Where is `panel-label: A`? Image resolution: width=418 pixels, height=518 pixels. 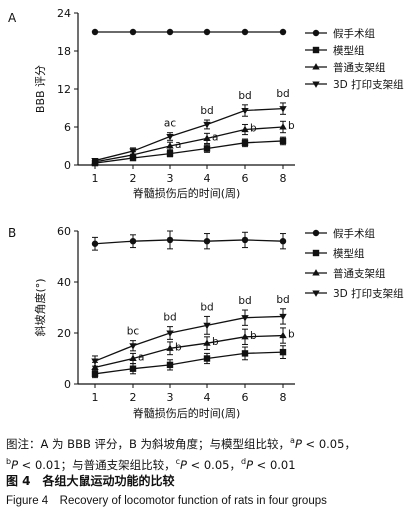 panel-label: A is located at coordinates (12, 18).